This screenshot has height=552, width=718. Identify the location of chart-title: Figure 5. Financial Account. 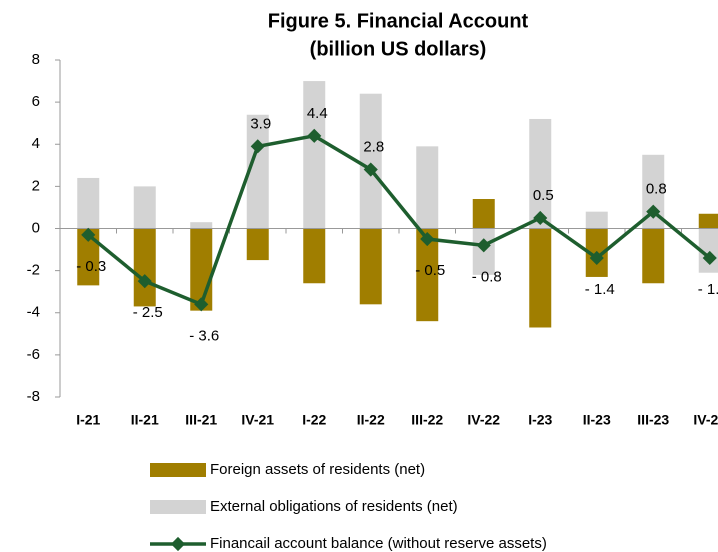
(398, 21).